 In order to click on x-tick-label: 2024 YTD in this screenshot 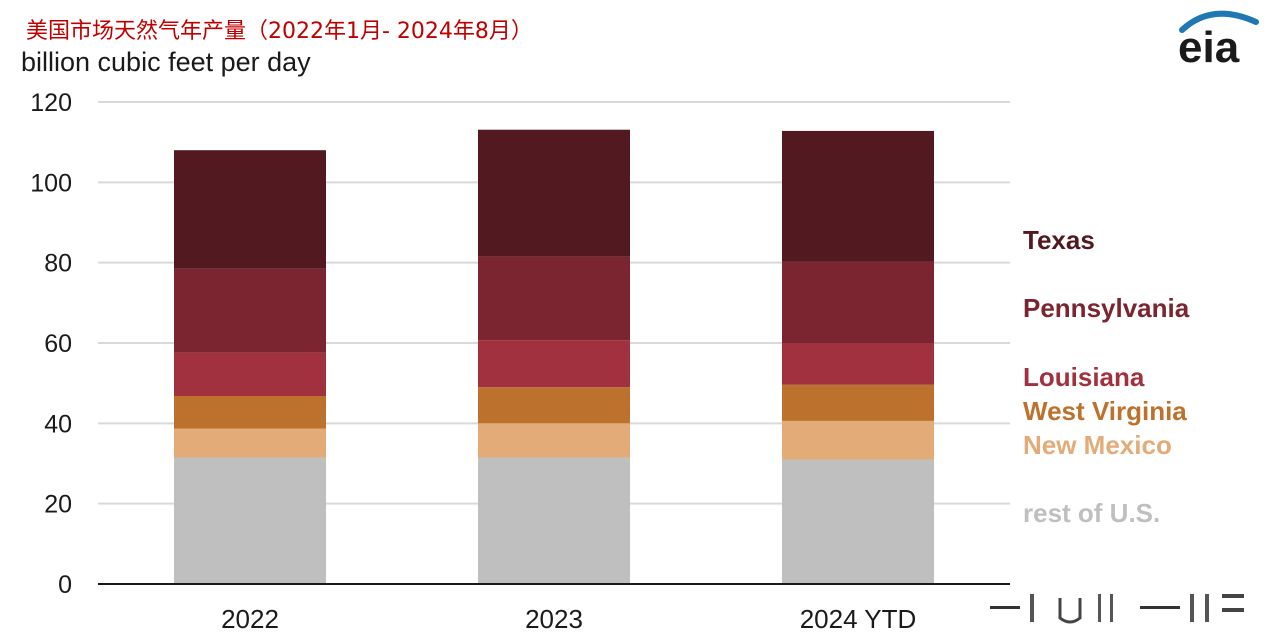, I will do `click(858, 619)`.